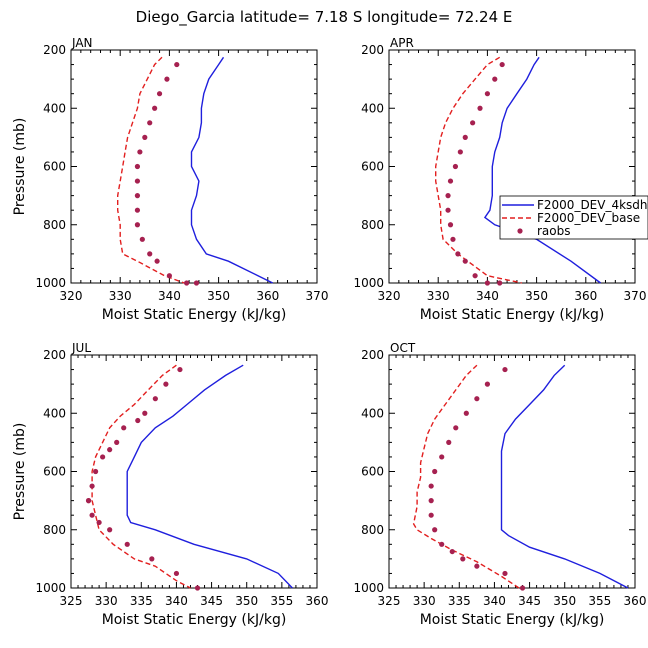 This screenshot has width=648, height=648. What do you see at coordinates (554, 231) in the screenshot?
I see `legend-label: raobs` at bounding box center [554, 231].